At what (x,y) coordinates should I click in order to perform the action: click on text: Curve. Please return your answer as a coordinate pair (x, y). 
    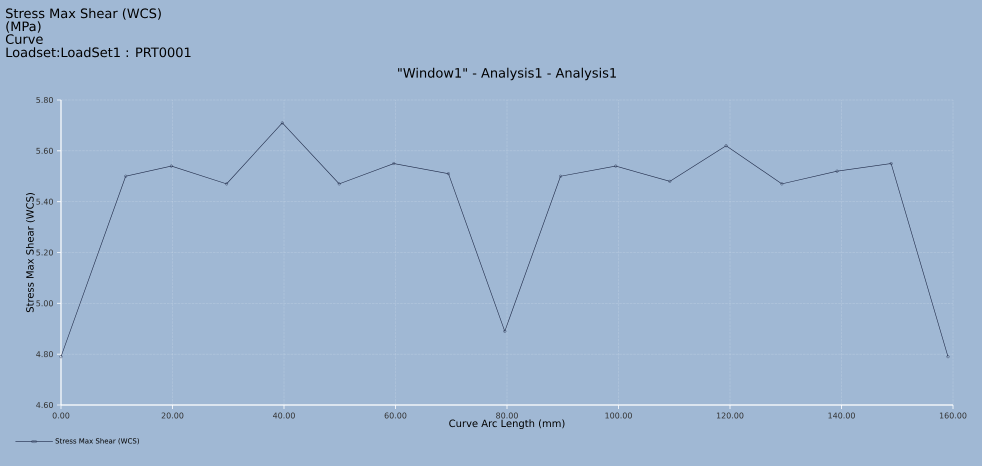
    Looking at the image, I should click on (24, 39).